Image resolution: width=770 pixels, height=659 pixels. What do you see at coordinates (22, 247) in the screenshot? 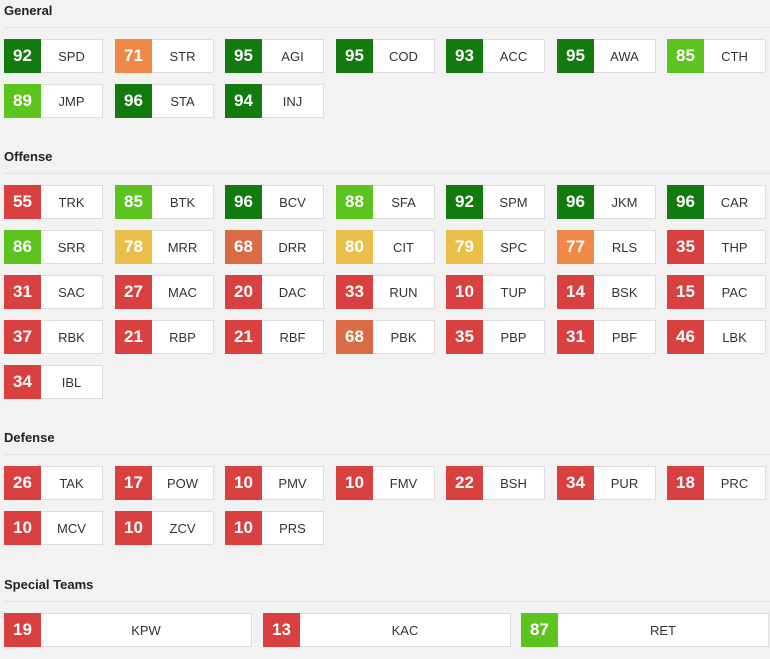
I see `rating-value: 86` at bounding box center [22, 247].